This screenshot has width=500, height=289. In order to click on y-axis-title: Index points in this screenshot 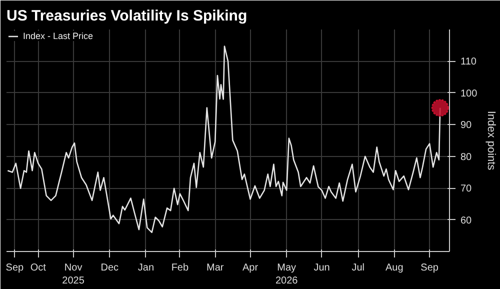, I will do `click(491, 140)`.